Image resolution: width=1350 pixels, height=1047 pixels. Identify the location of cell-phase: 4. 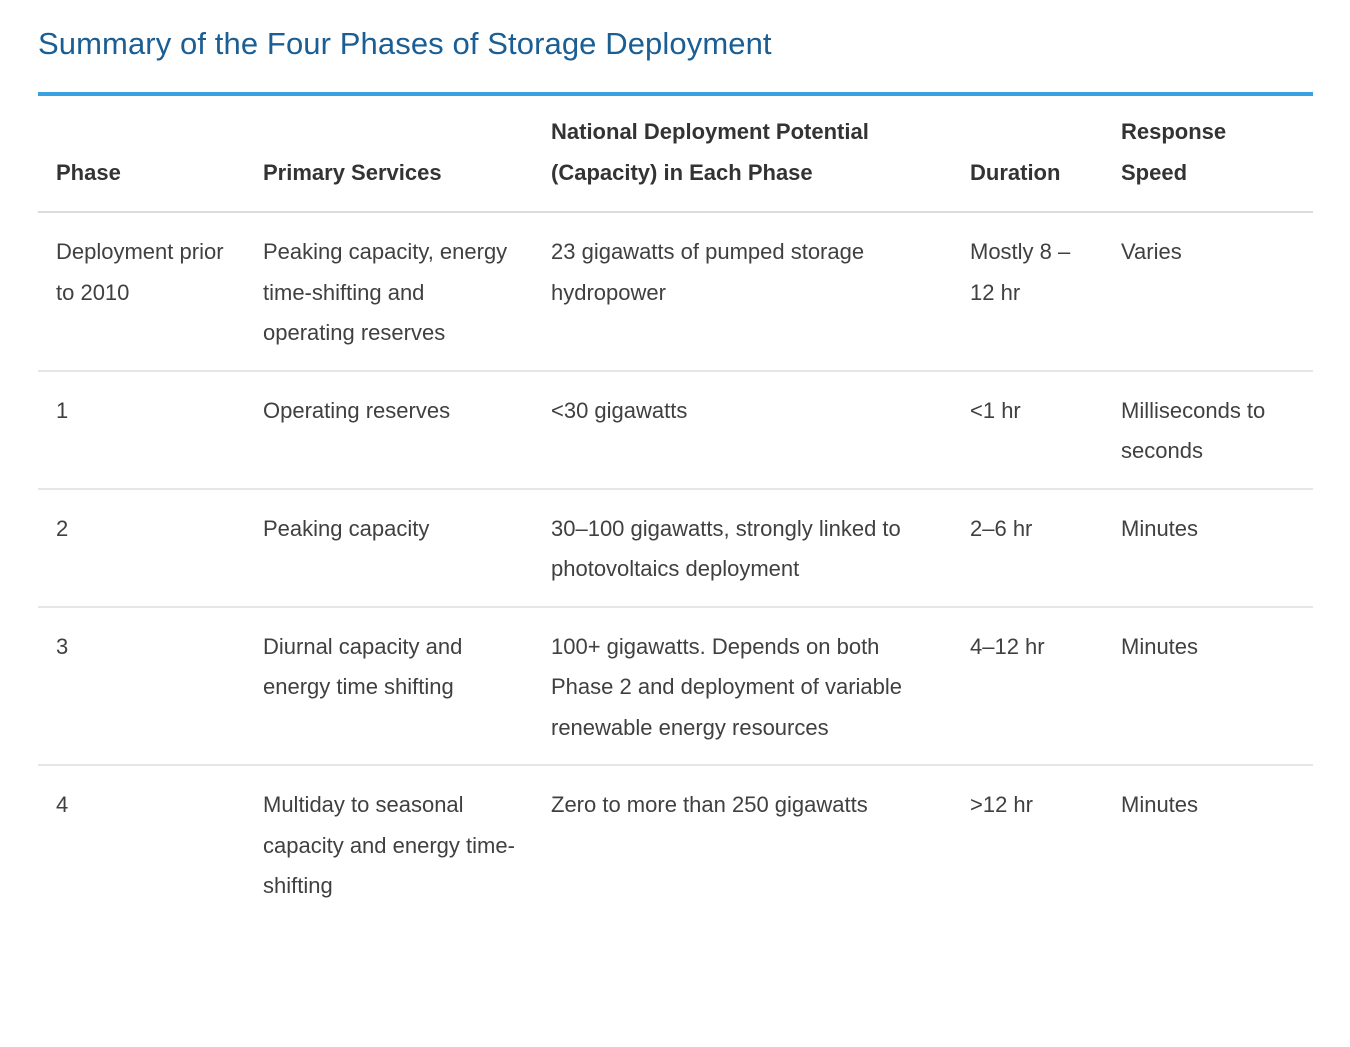
(62, 804).